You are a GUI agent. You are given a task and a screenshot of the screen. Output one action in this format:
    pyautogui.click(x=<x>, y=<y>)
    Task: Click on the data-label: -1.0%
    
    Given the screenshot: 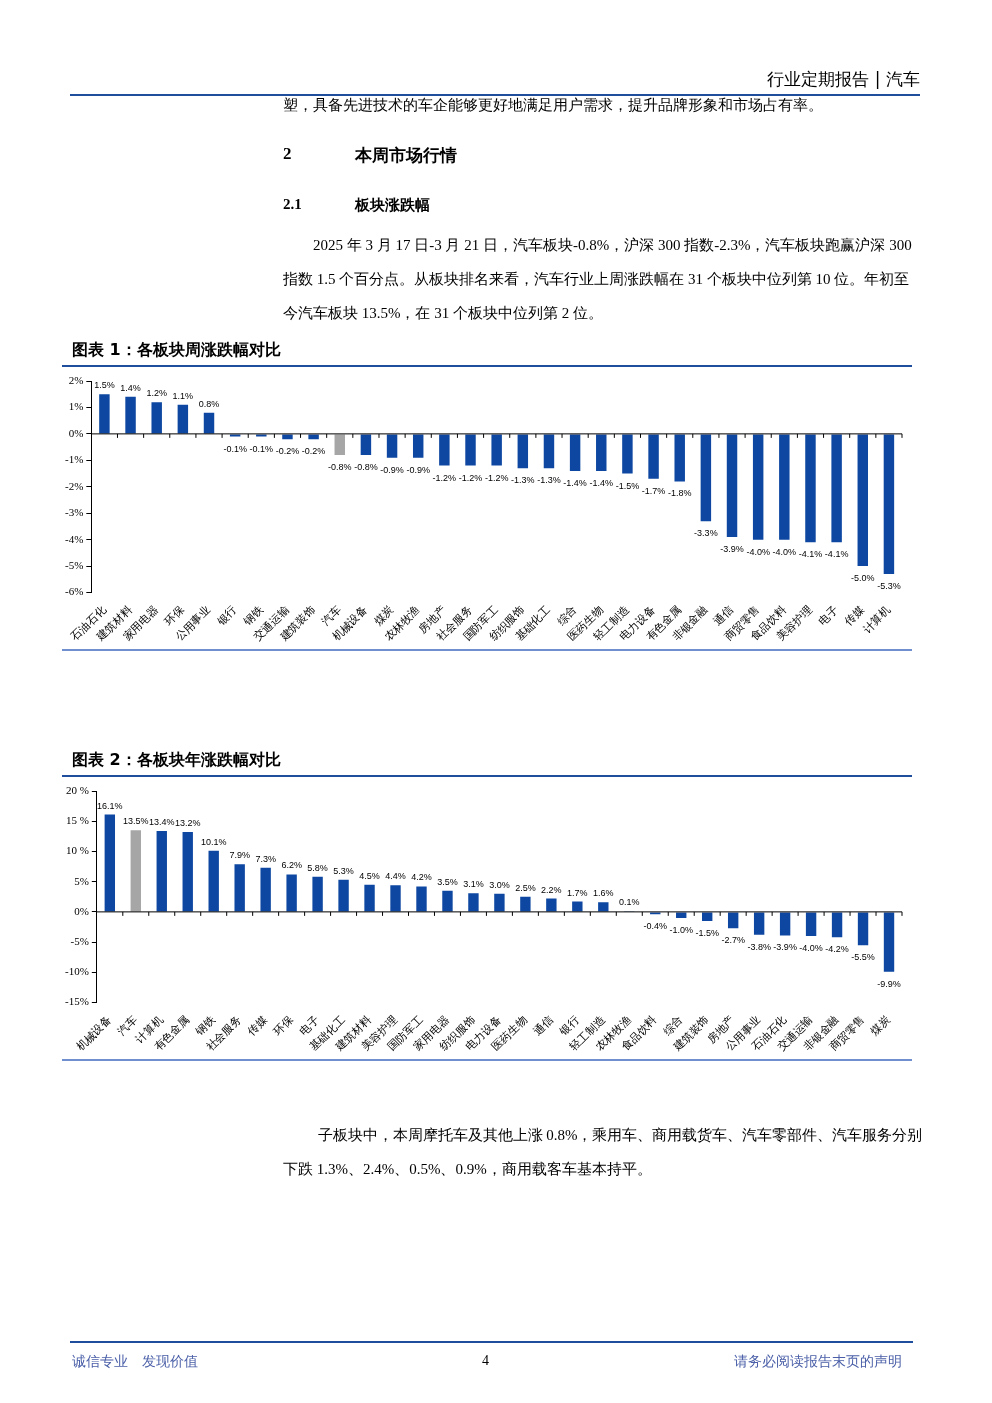 What is the action you would take?
    pyautogui.click(x=681, y=929)
    